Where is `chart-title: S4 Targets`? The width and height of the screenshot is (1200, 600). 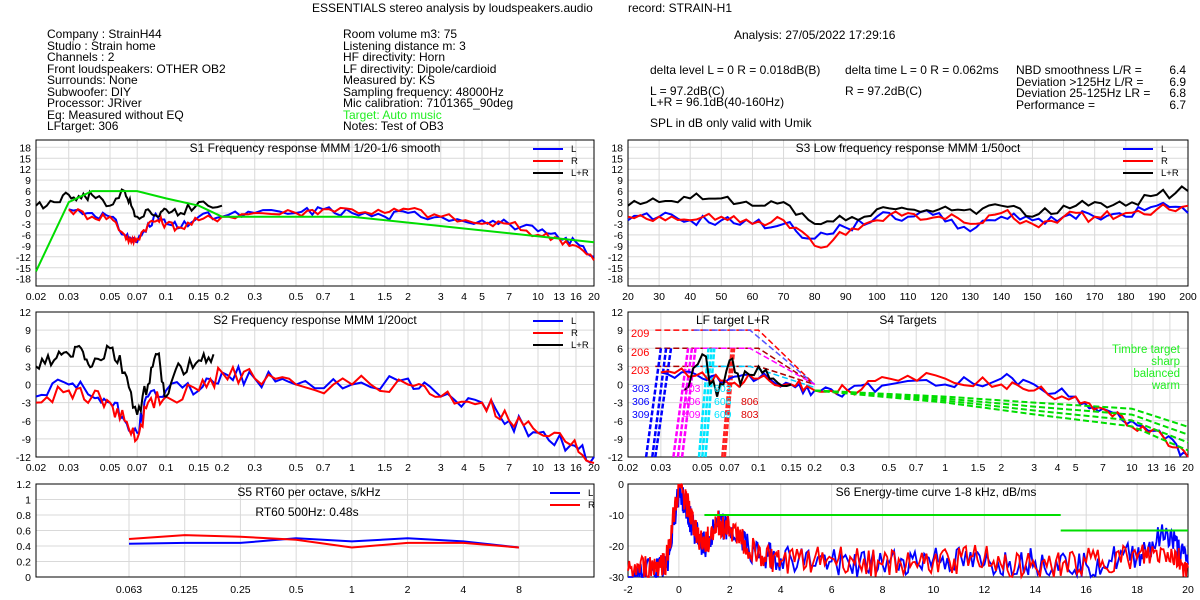 chart-title: S4 Targets is located at coordinates (907, 320).